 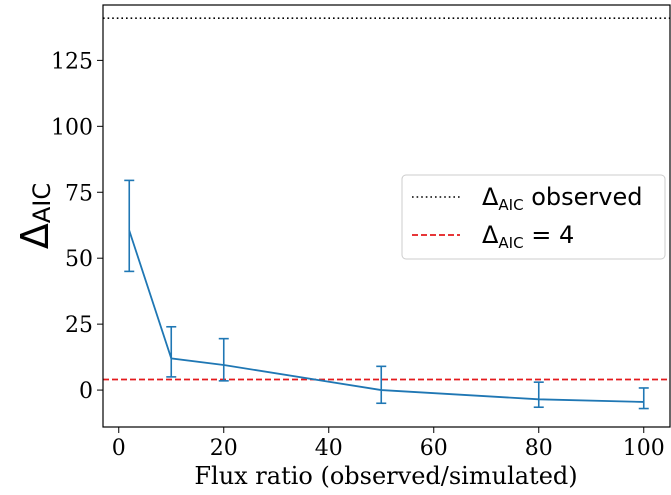 What do you see at coordinates (329, 448) in the screenshot?
I see `x-tick-label: 40` at bounding box center [329, 448].